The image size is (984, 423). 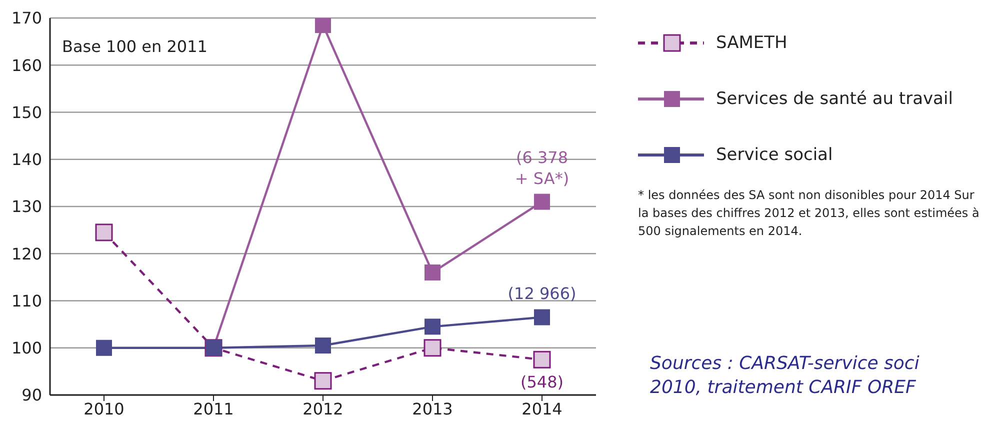 What do you see at coordinates (834, 99) in the screenshot?
I see `legend-label: Services de santé au travail` at bounding box center [834, 99].